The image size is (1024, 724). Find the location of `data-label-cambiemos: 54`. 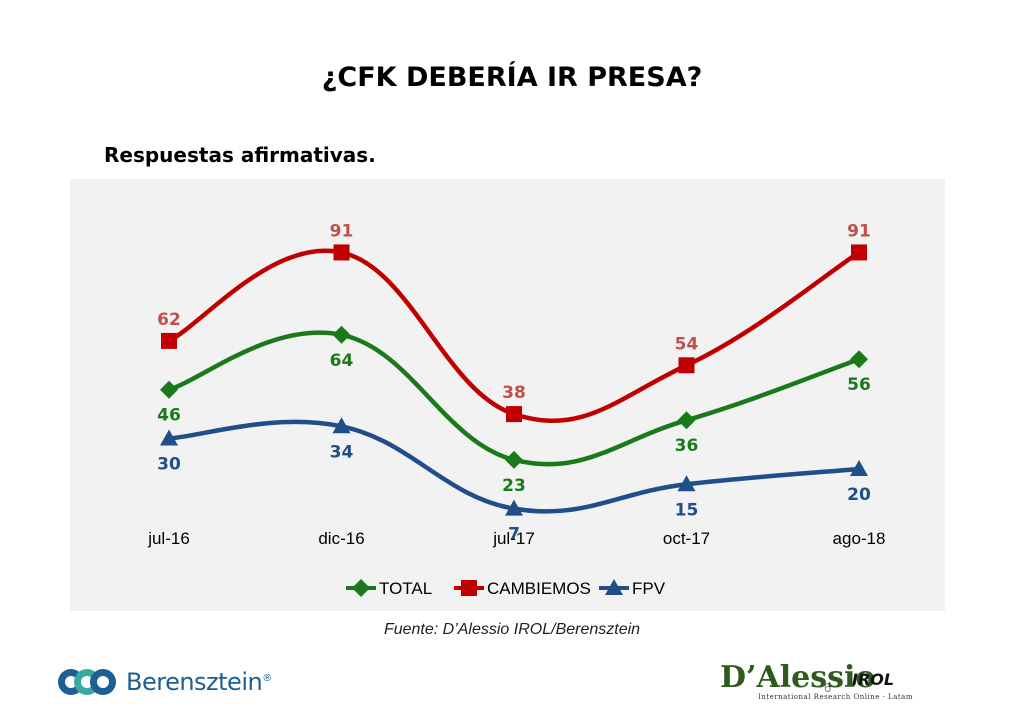

data-label-cambiemos: 54 is located at coordinates (687, 344).